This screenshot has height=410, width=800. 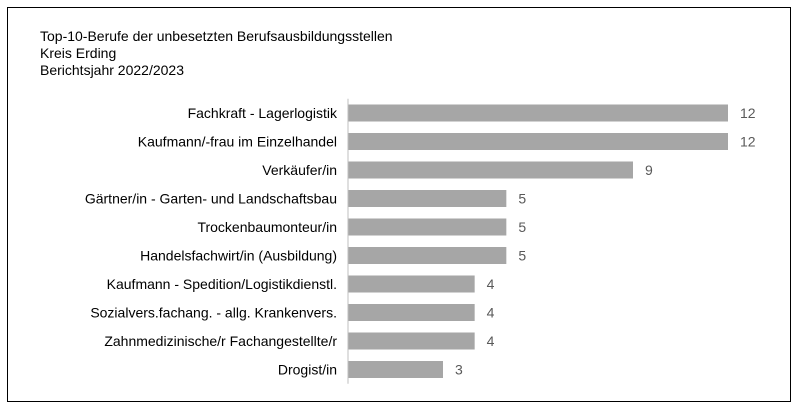 What do you see at coordinates (267, 227) in the screenshot?
I see `category-label: Trockenbaumonteur/in` at bounding box center [267, 227].